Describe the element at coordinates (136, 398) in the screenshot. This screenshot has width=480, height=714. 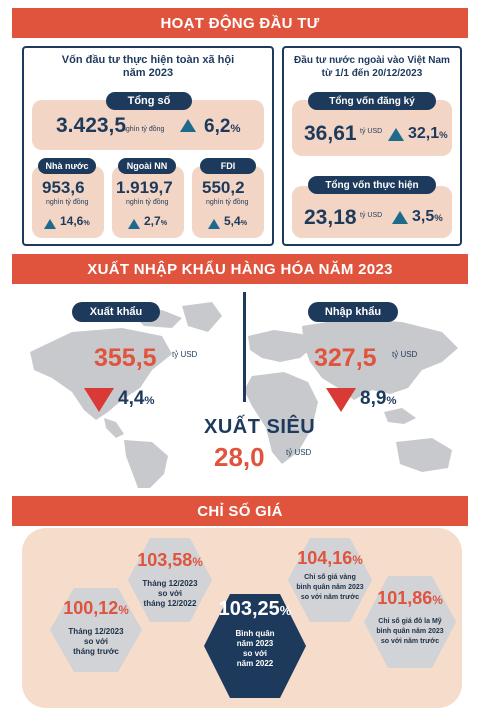
I see `export-pct: 4,4%` at that location.